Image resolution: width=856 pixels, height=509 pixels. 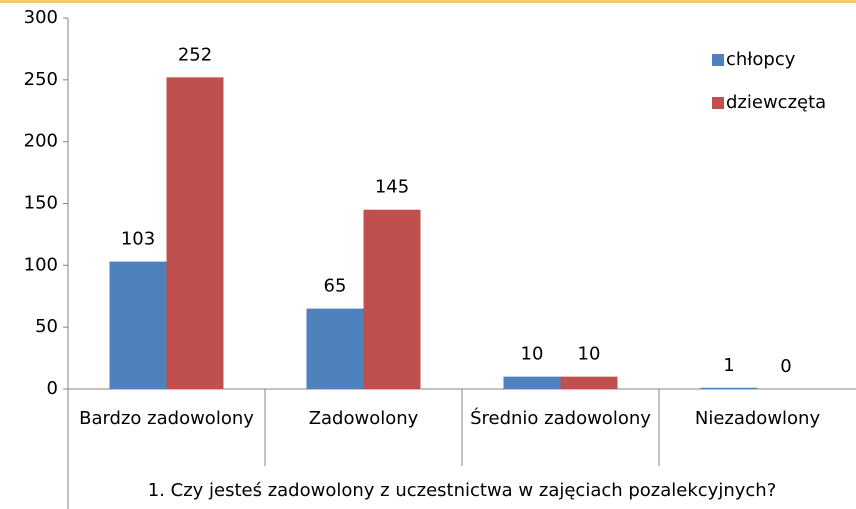 What do you see at coordinates (335, 286) in the screenshot?
I see `data-label: 65` at bounding box center [335, 286].